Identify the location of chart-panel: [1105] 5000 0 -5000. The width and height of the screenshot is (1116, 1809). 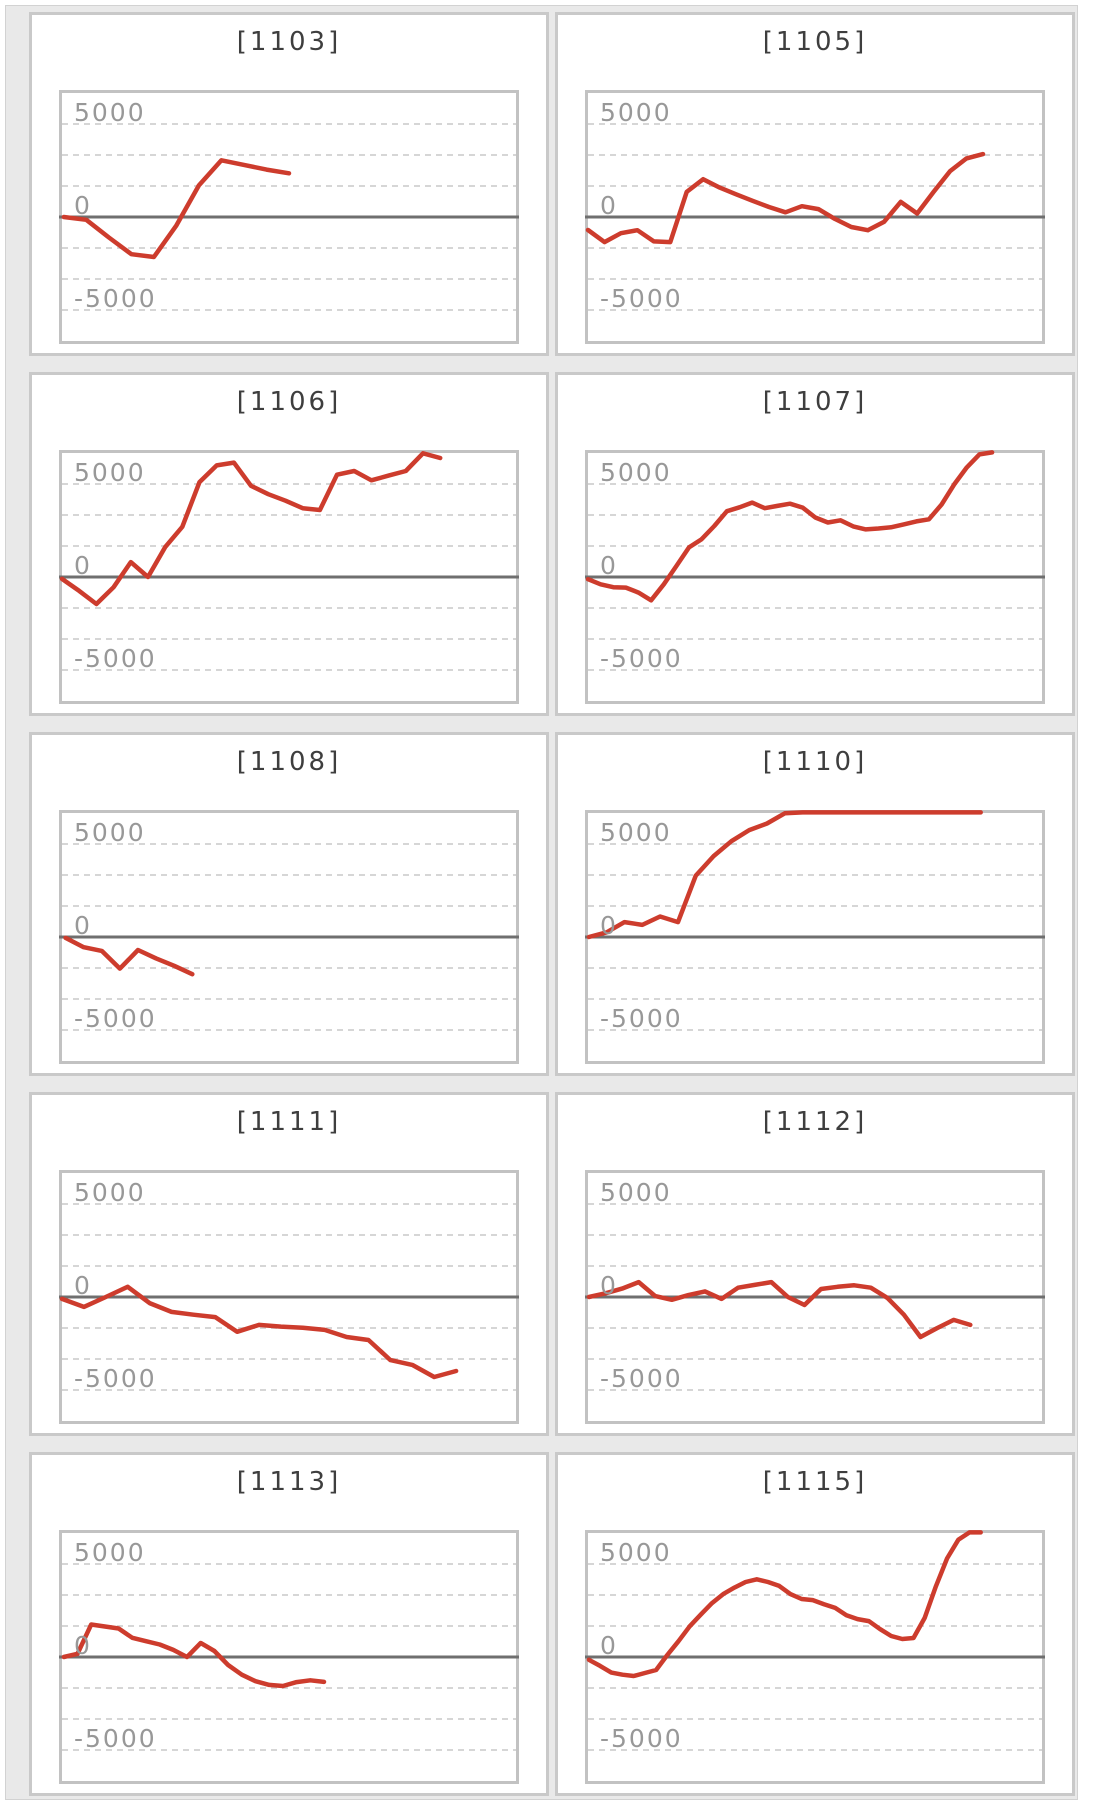
(815, 184).